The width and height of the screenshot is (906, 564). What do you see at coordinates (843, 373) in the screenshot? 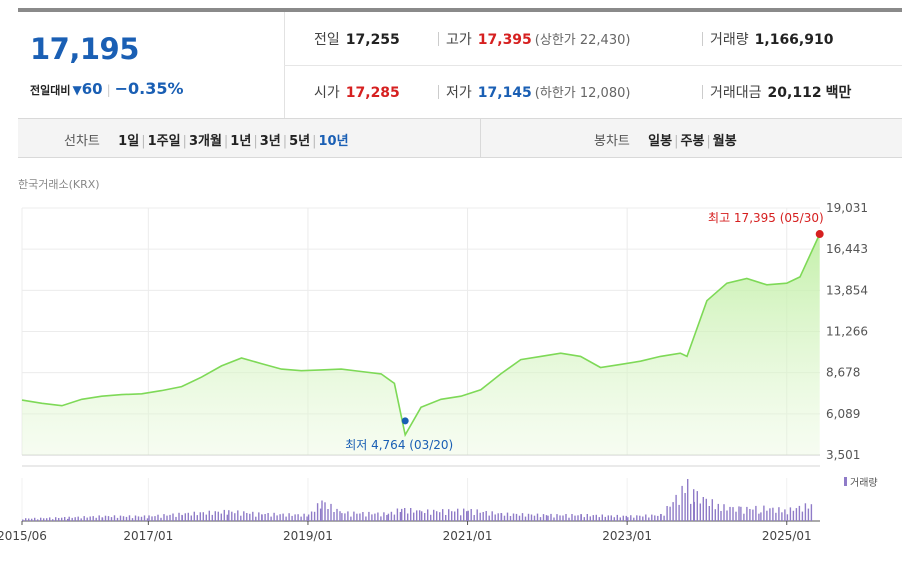
I see `y-tick-label: 8,678` at bounding box center [843, 373].